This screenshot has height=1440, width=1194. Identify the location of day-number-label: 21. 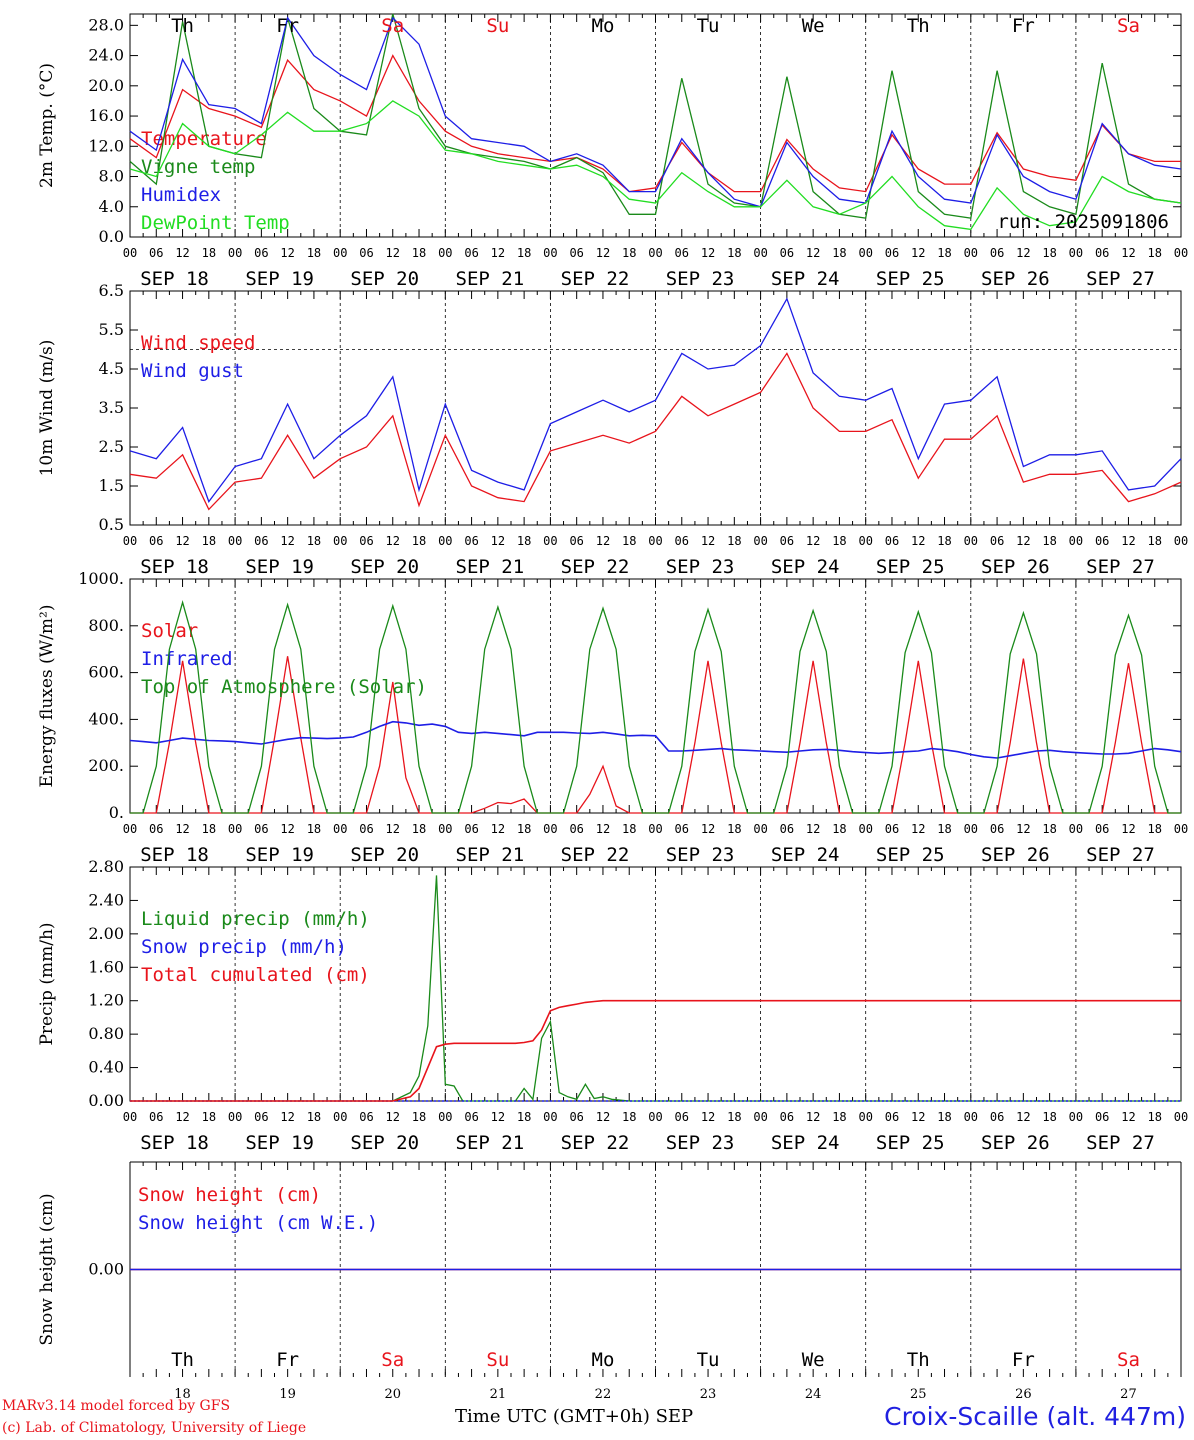
(498, 1394).